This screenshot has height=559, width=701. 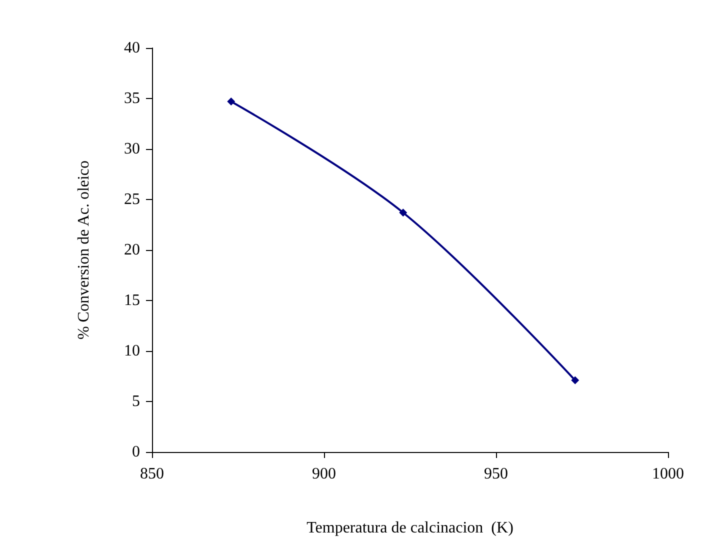 What do you see at coordinates (132, 149) in the screenshot?
I see `y-tick-label: 30` at bounding box center [132, 149].